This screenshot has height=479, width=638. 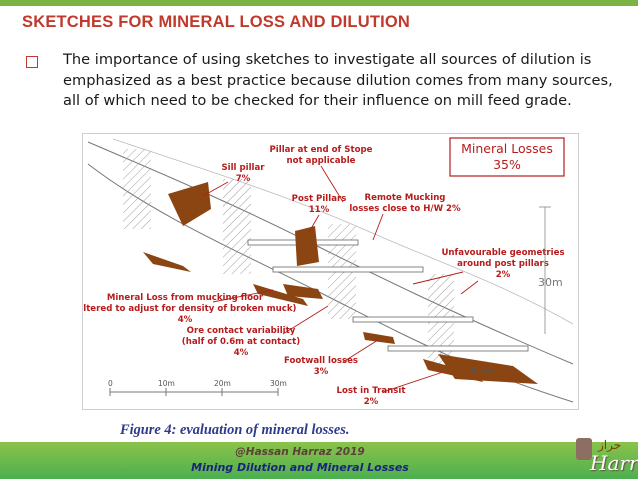 I want to click on label-ore-contact-line2: (half of 0.6m at contact), so click(x=241, y=342).